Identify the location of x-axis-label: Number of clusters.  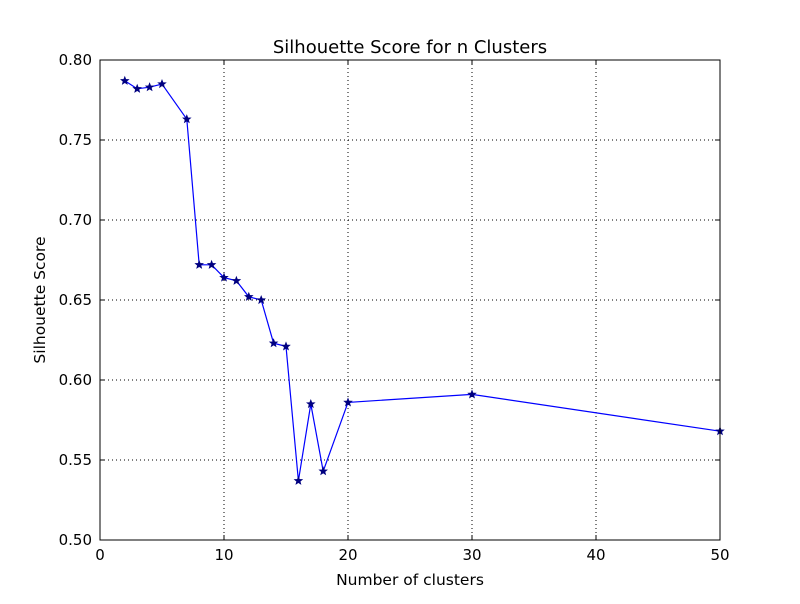
(410, 580).